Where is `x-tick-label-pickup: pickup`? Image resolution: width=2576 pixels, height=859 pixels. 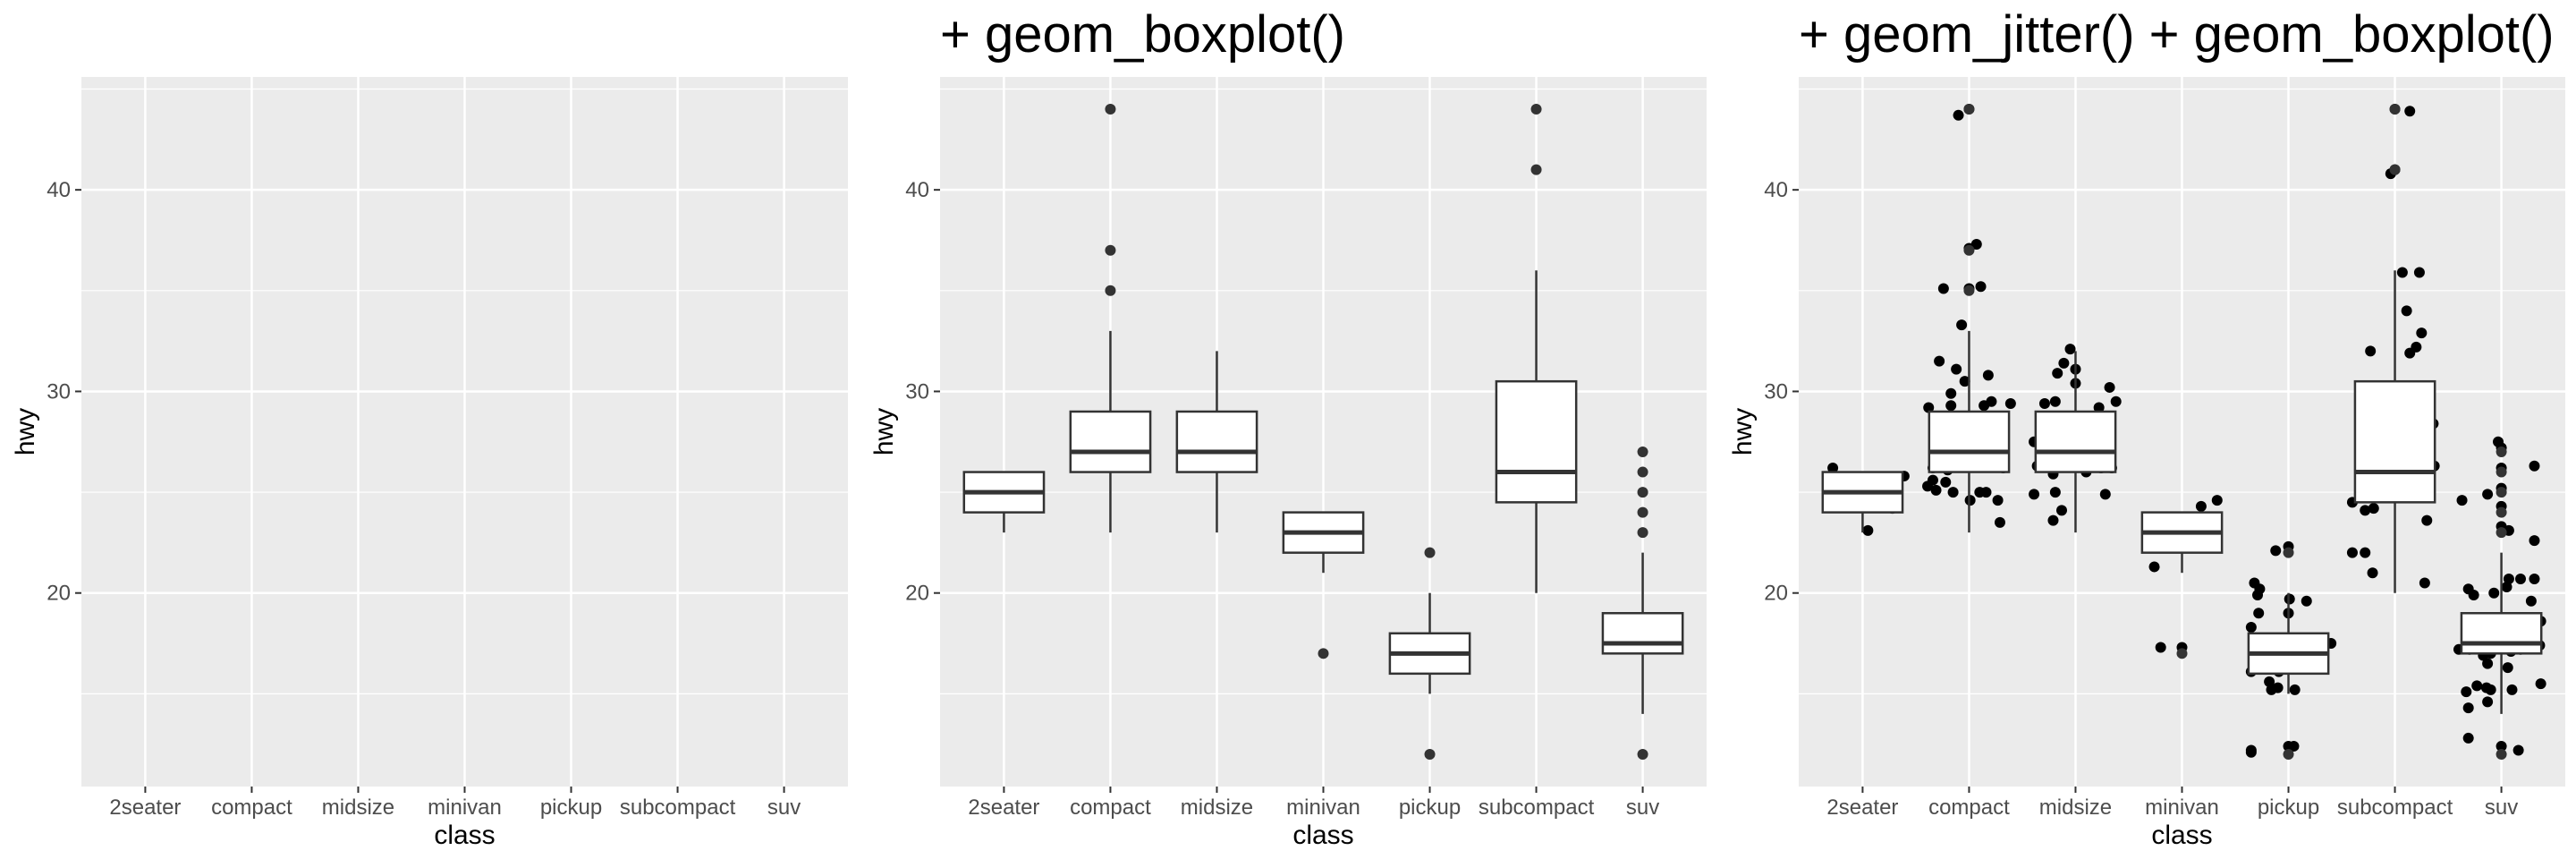
x-tick-label-pickup: pickup is located at coordinates (1430, 807).